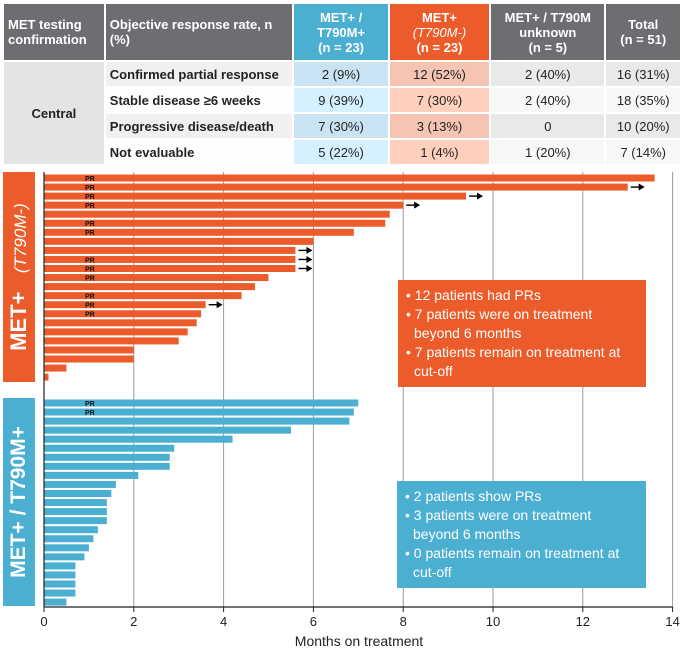 The image size is (684, 651). What do you see at coordinates (548, 74) in the screenshot?
I see `cell-c: 2 (40%)` at bounding box center [548, 74].